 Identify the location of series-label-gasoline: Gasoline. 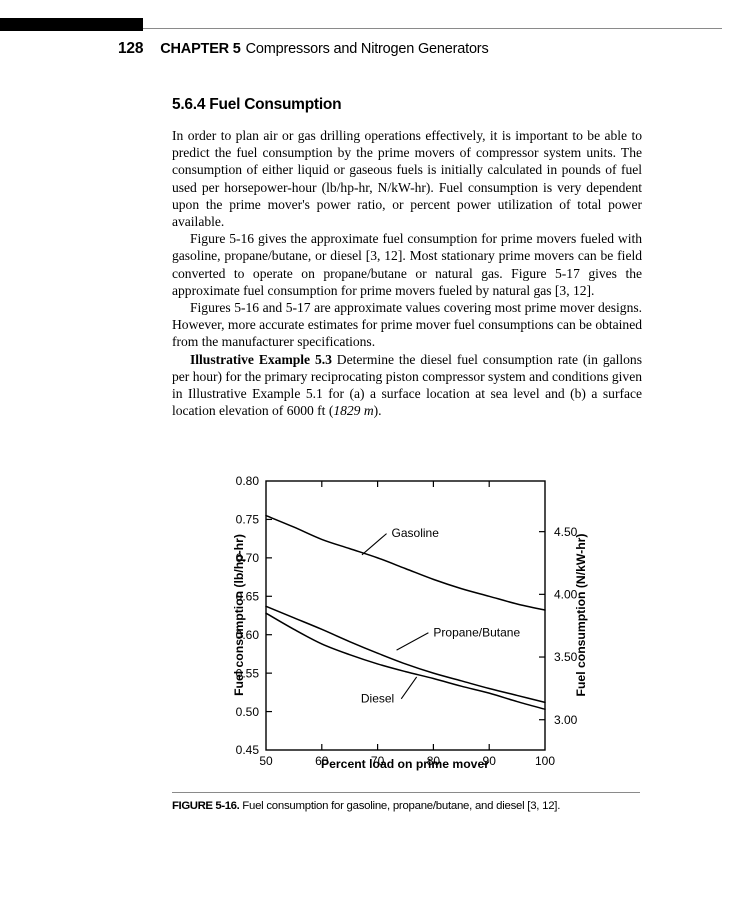
(416, 533).